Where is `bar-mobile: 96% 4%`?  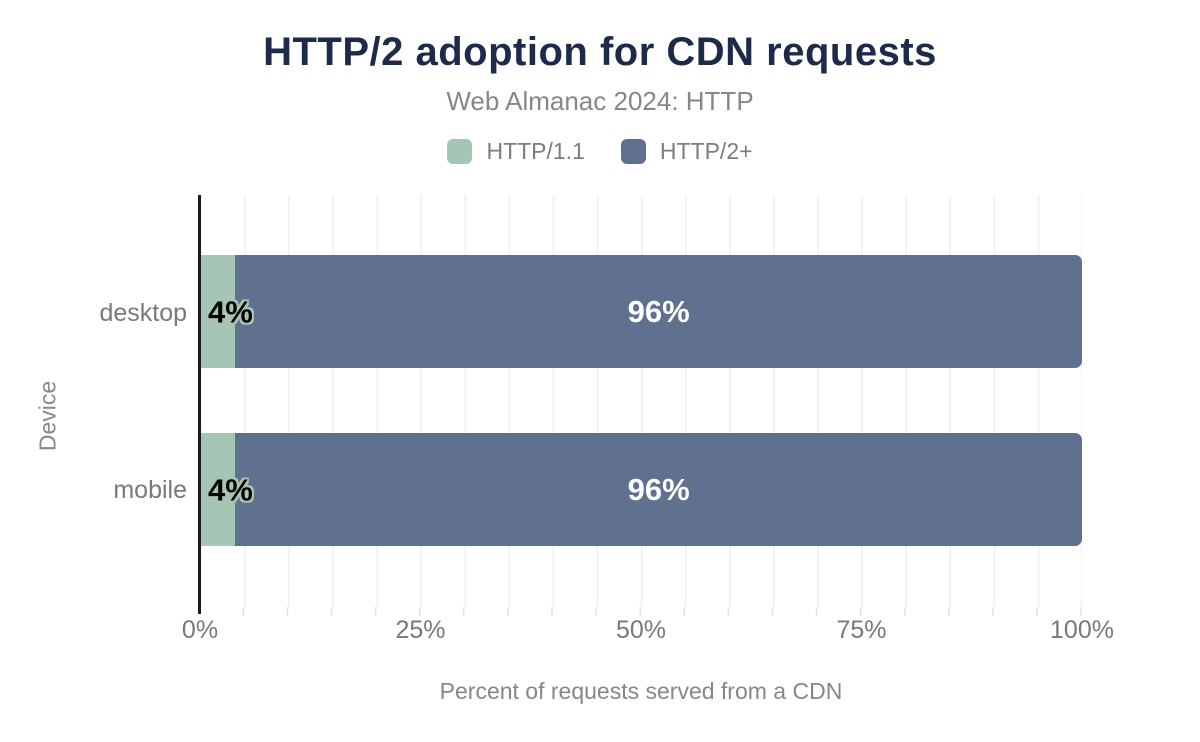
bar-mobile: 96% 4% is located at coordinates (641, 489).